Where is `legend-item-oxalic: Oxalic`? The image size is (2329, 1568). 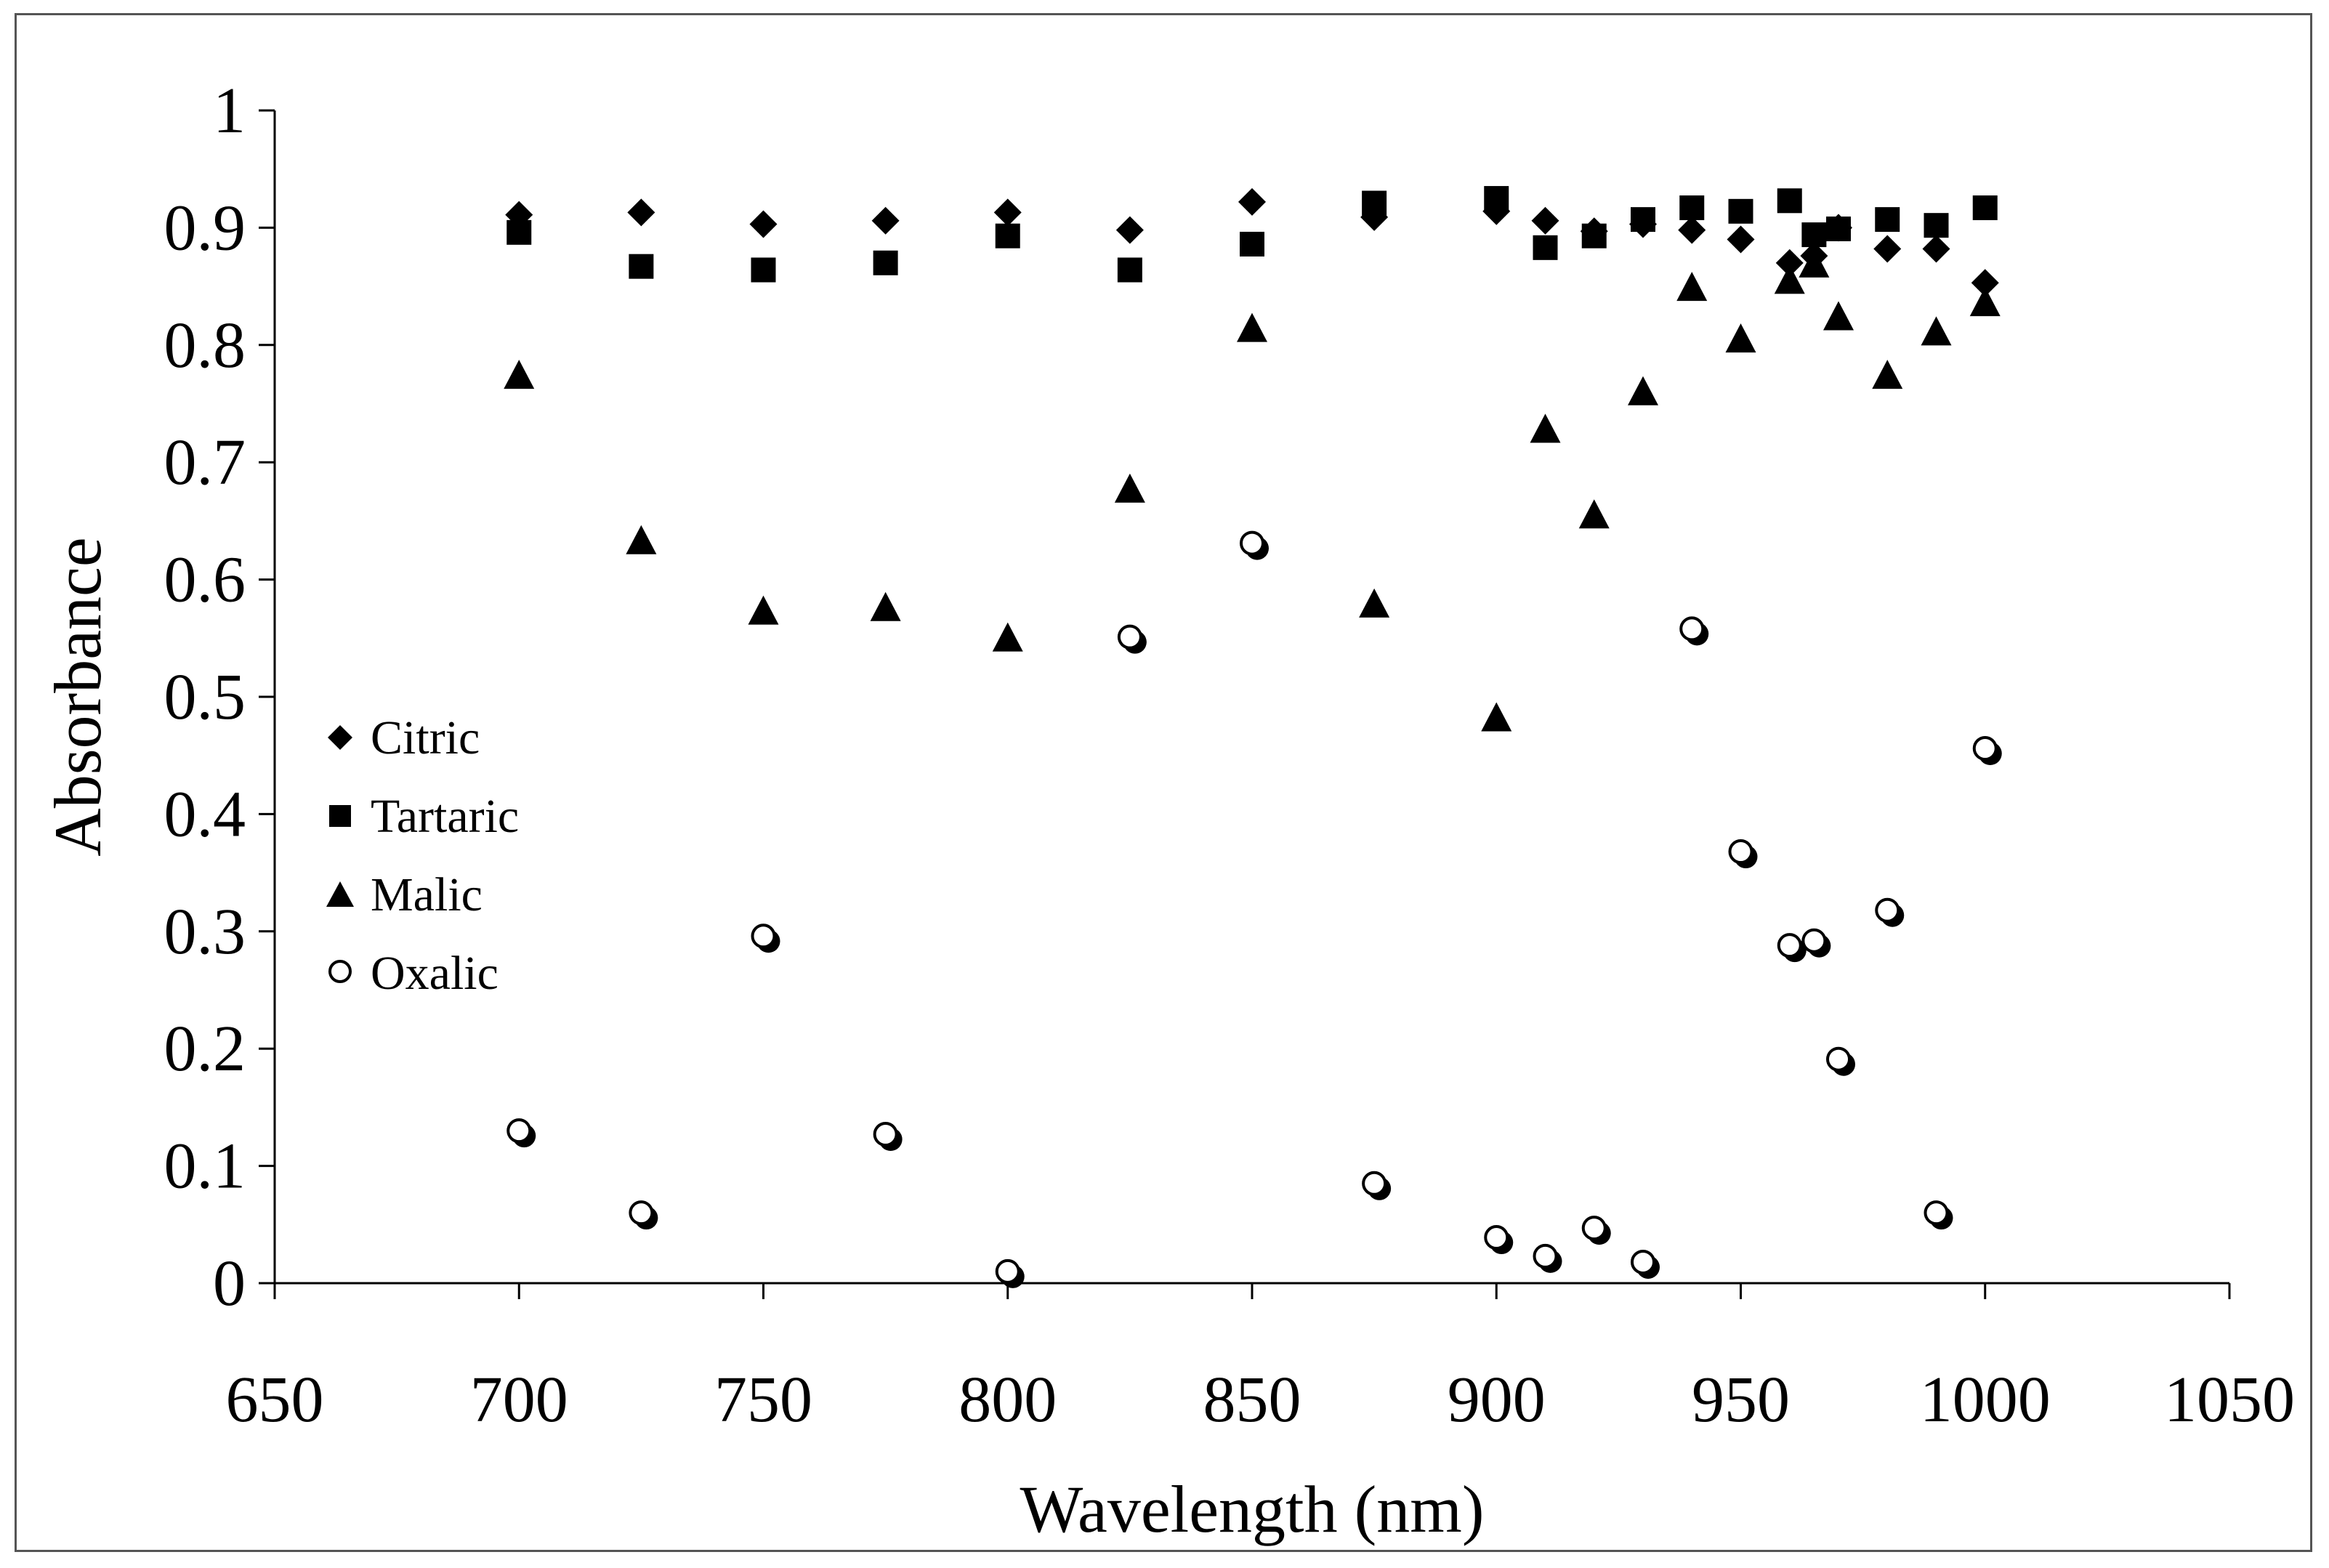 legend-item-oxalic: Oxalic is located at coordinates (413, 973).